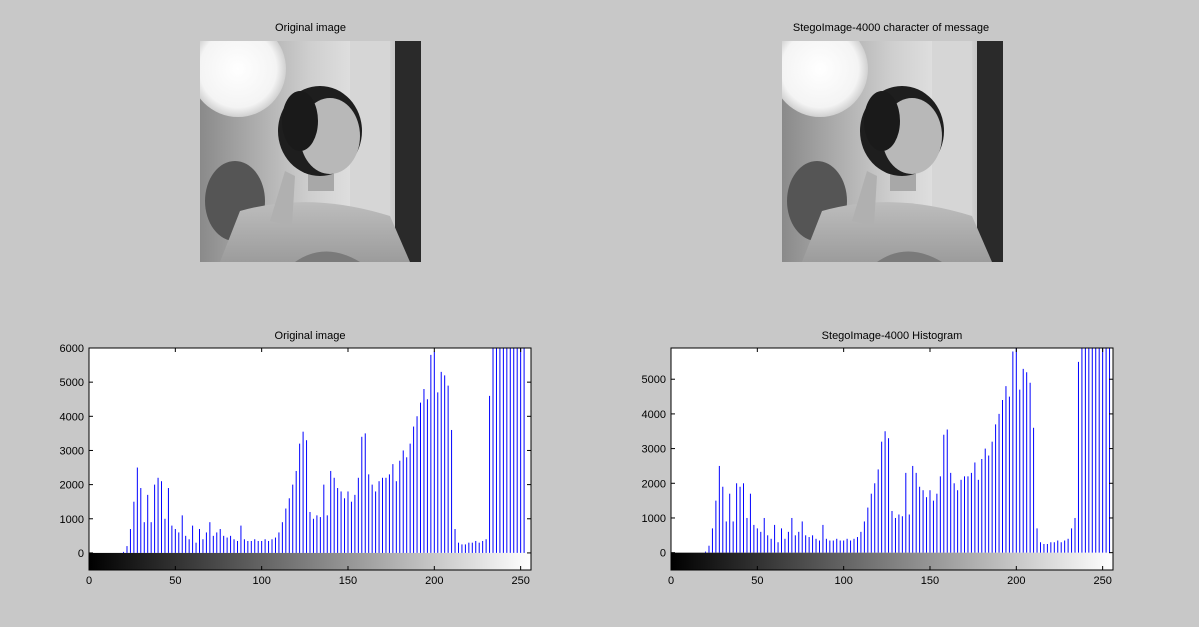  Describe the element at coordinates (310, 28) in the screenshot. I see `original-image-title: Original image` at that location.